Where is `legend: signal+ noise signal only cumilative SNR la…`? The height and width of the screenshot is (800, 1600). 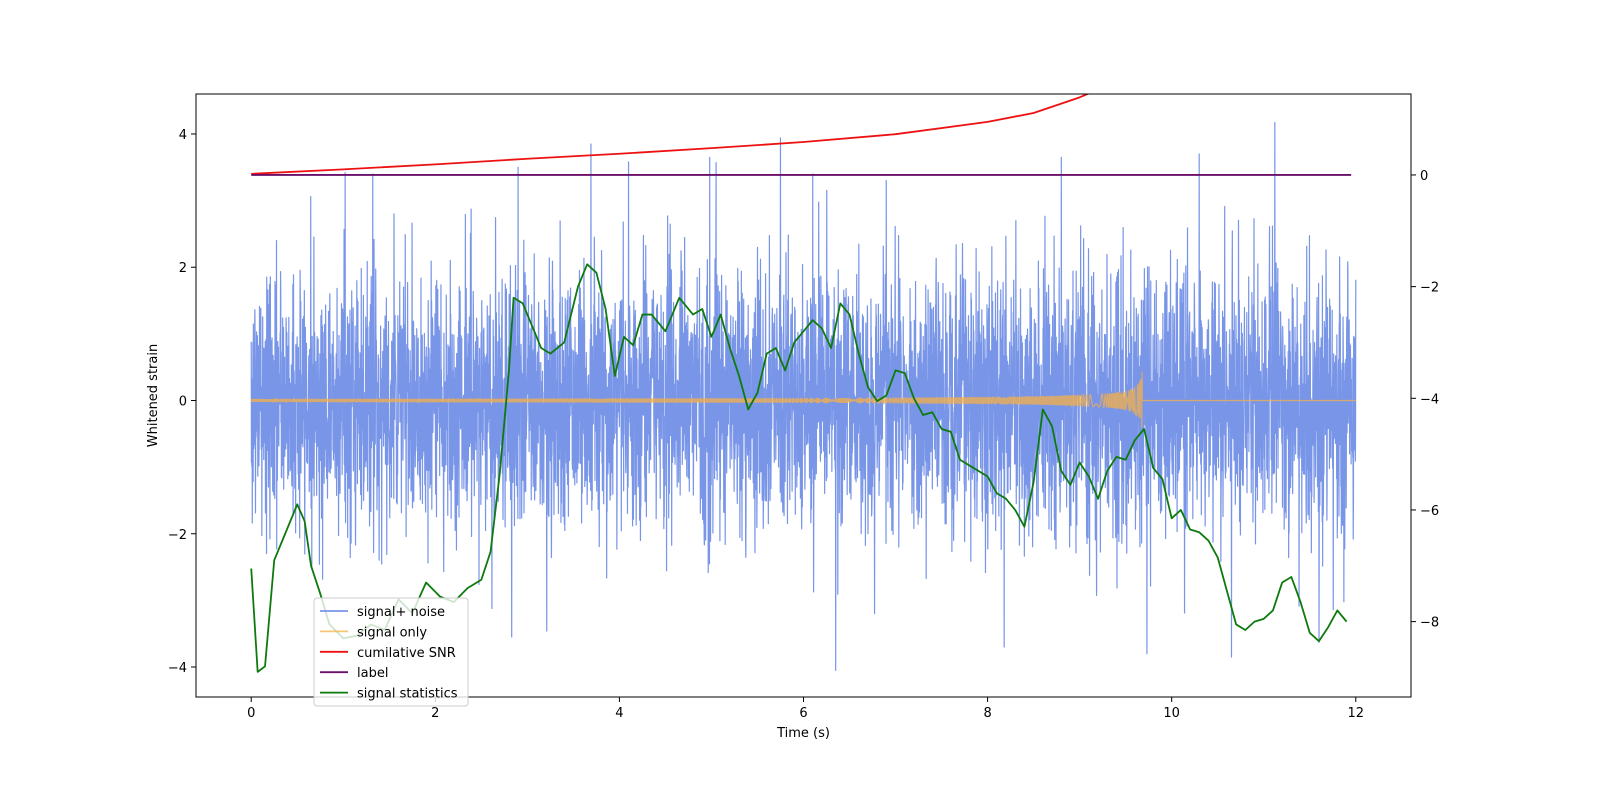 legend: signal+ noise signal only cumilative SNR la… is located at coordinates (391, 652).